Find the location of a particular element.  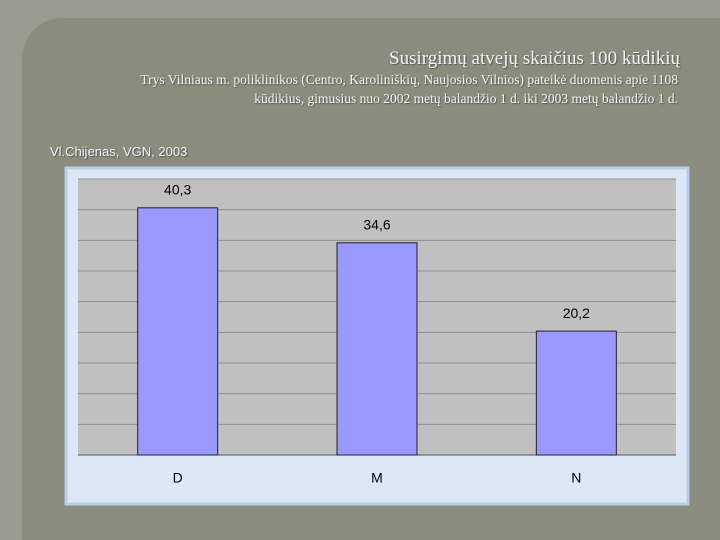

x-tick-label: M is located at coordinates (377, 478).